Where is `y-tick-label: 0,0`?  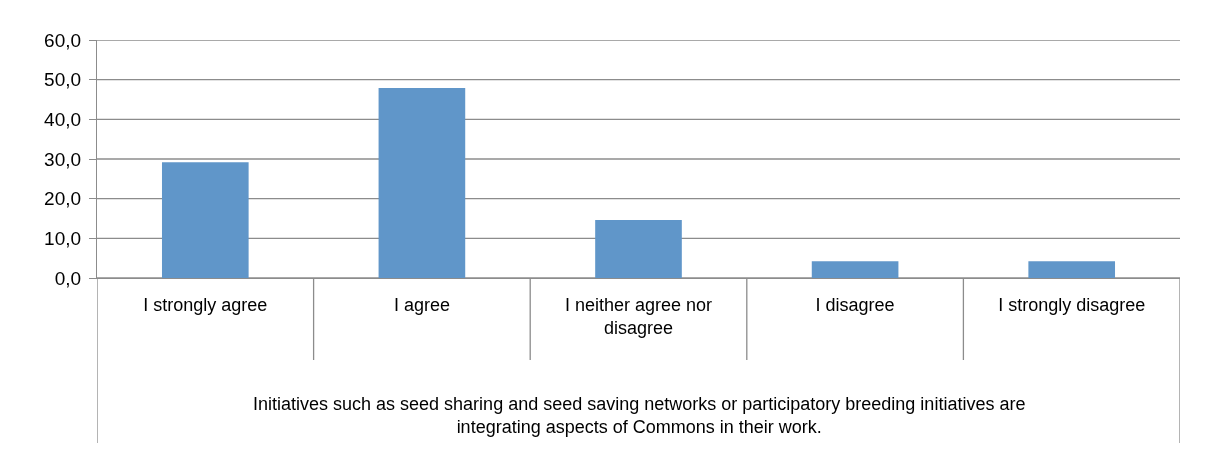 y-tick-label: 0,0 is located at coordinates (68, 278).